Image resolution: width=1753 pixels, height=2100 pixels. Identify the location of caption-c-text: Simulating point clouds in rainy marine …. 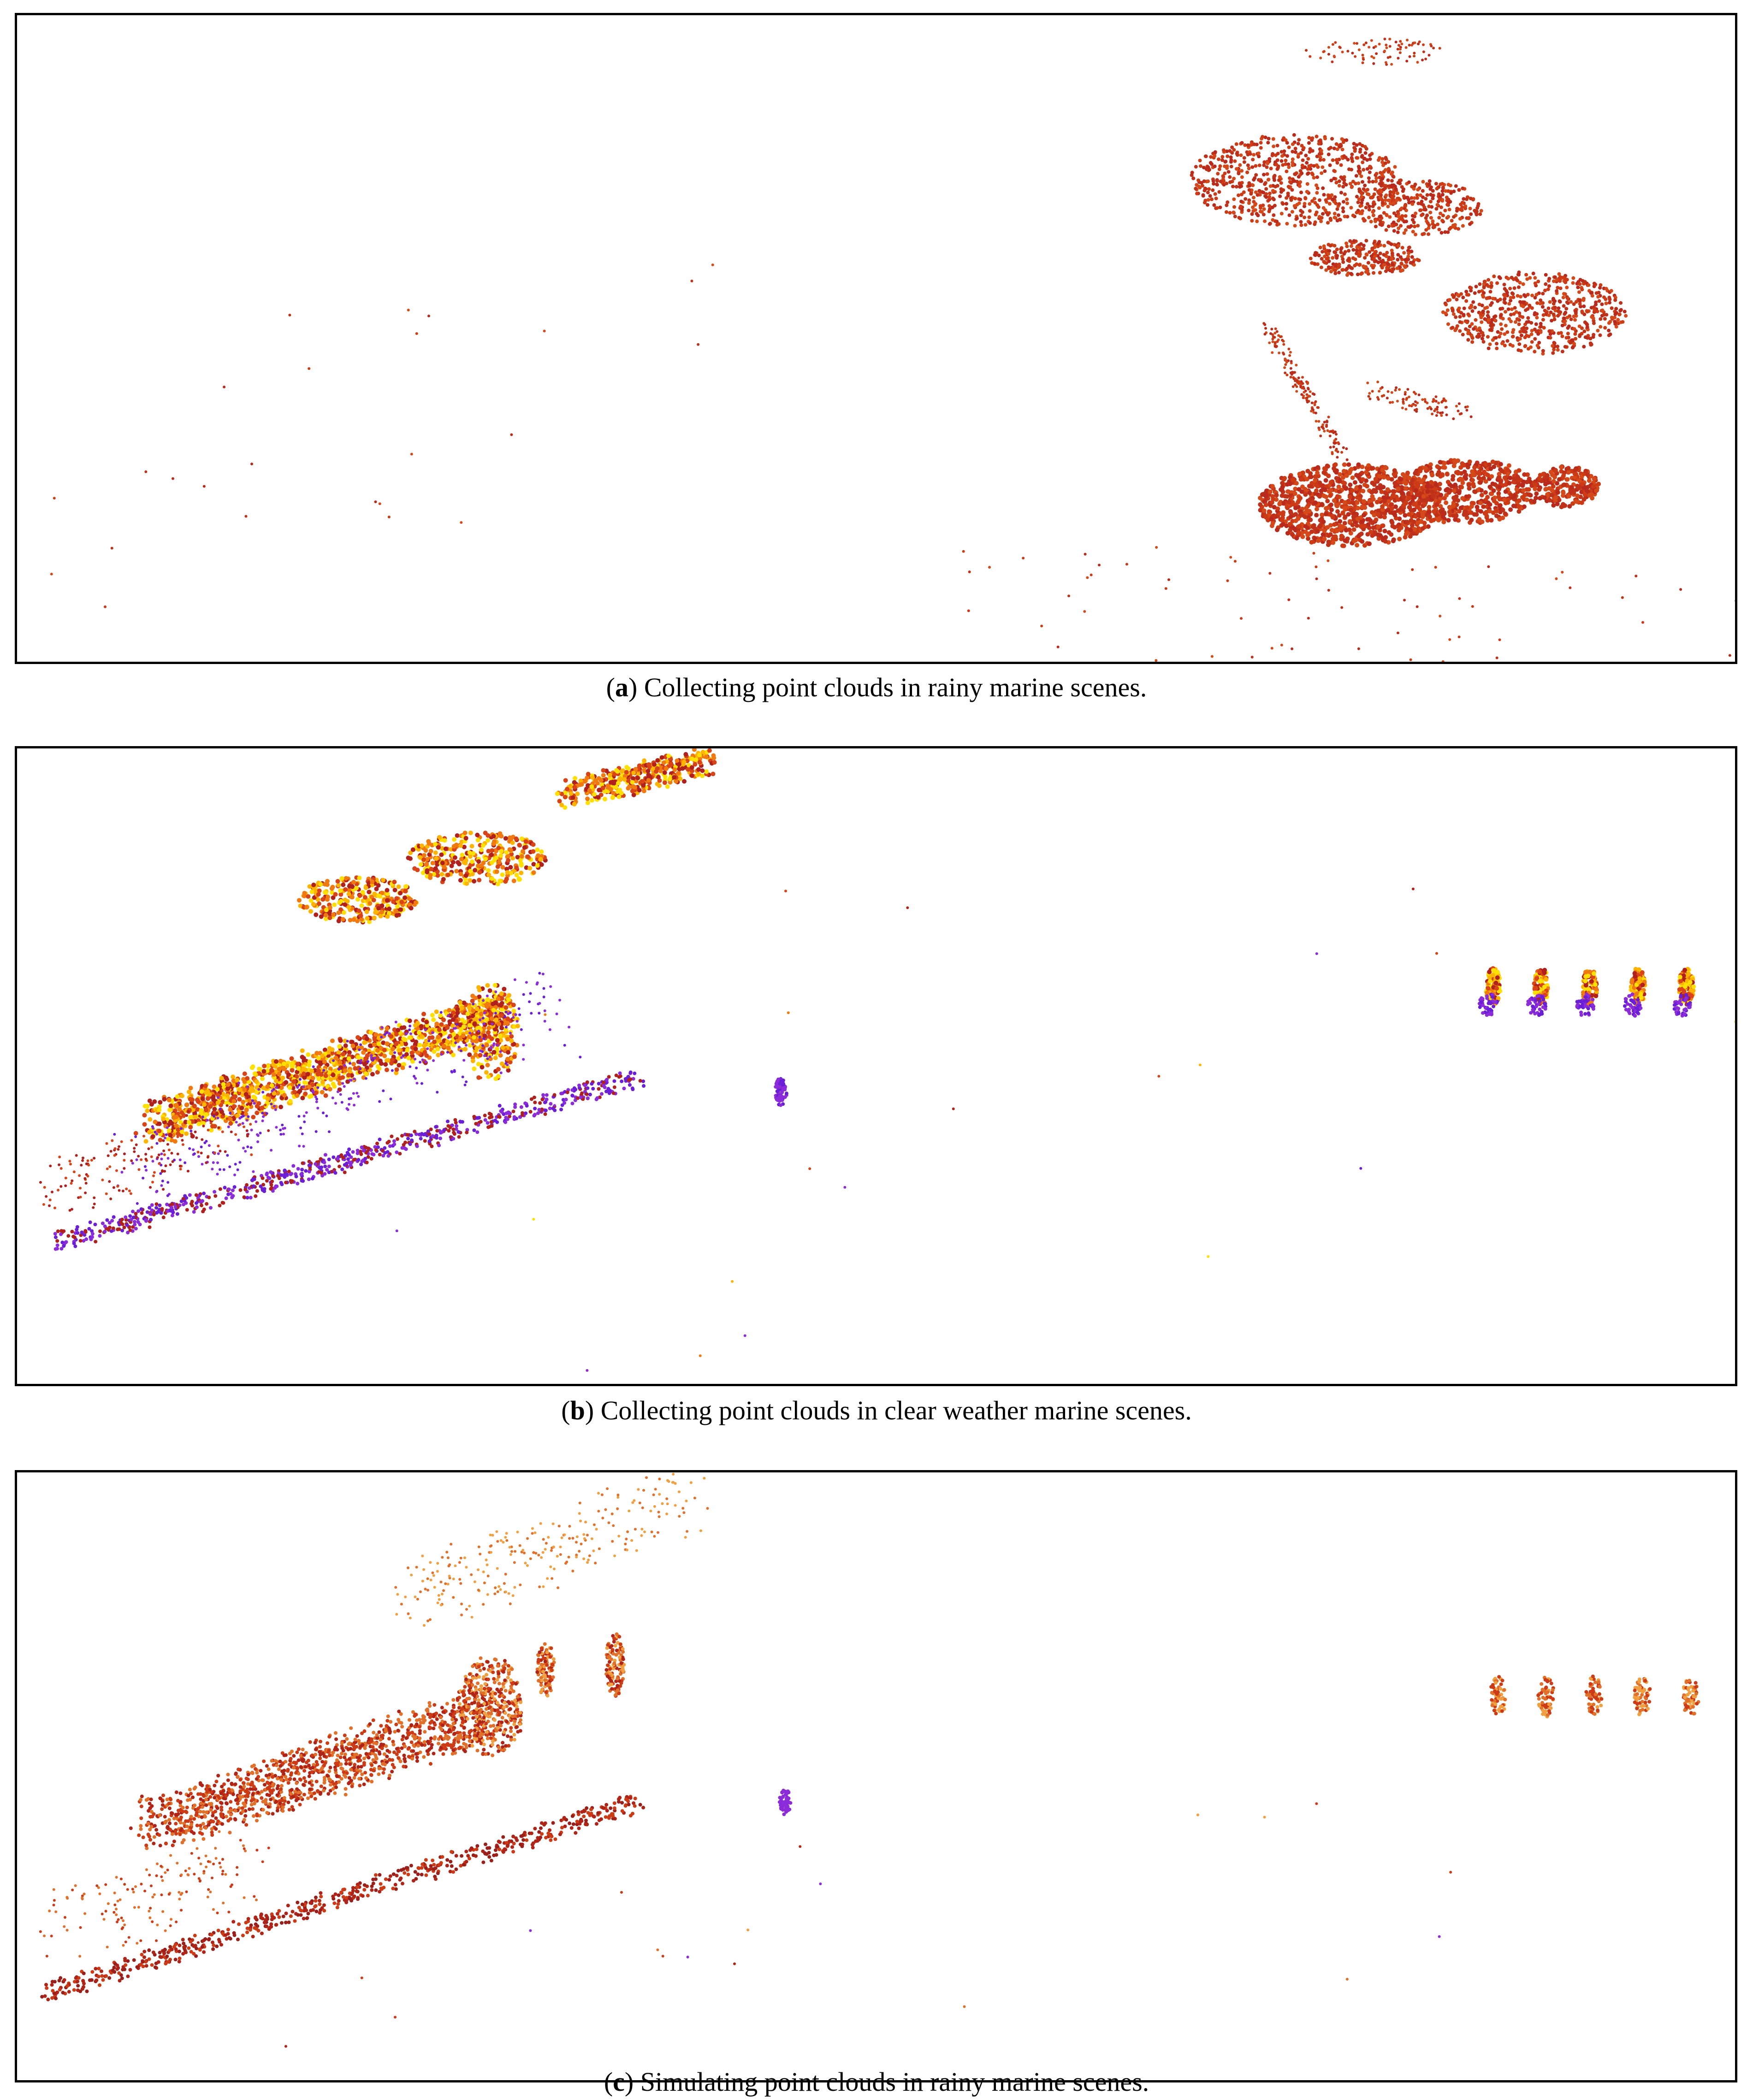
(894, 2082).